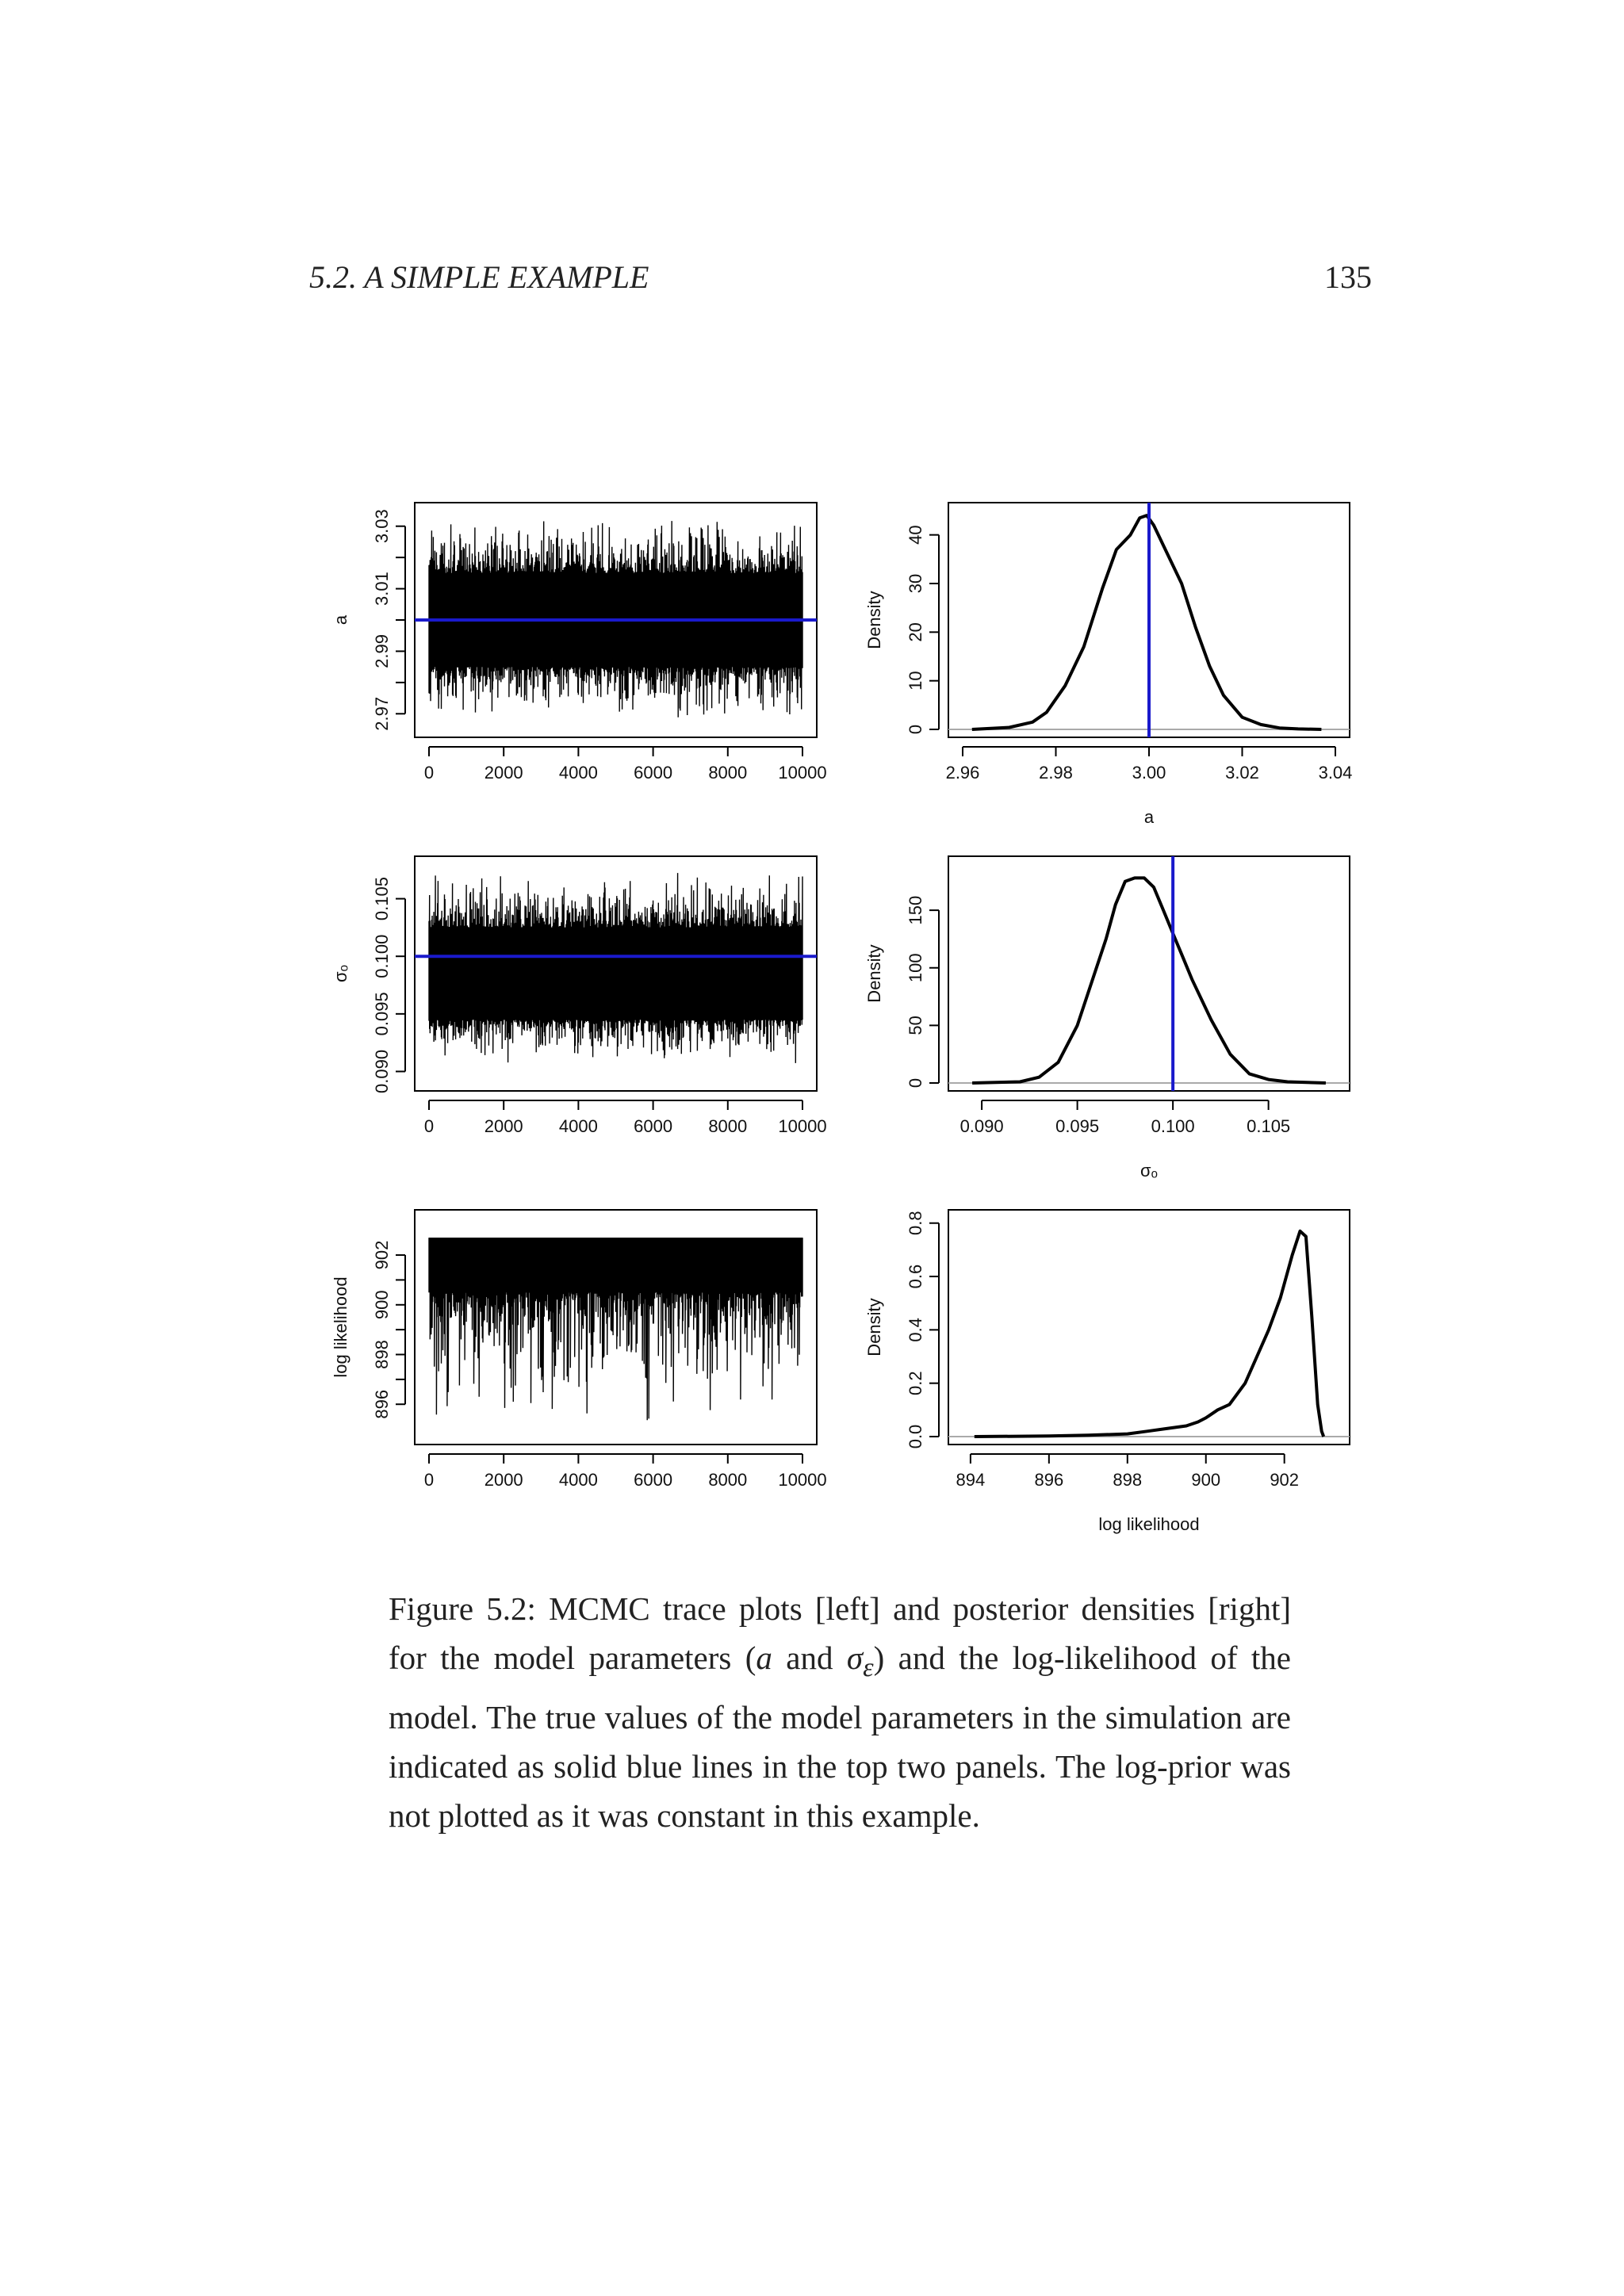 The width and height of the screenshot is (1624, 2296). I want to click on x-tick-label: 2.96, so click(963, 773).